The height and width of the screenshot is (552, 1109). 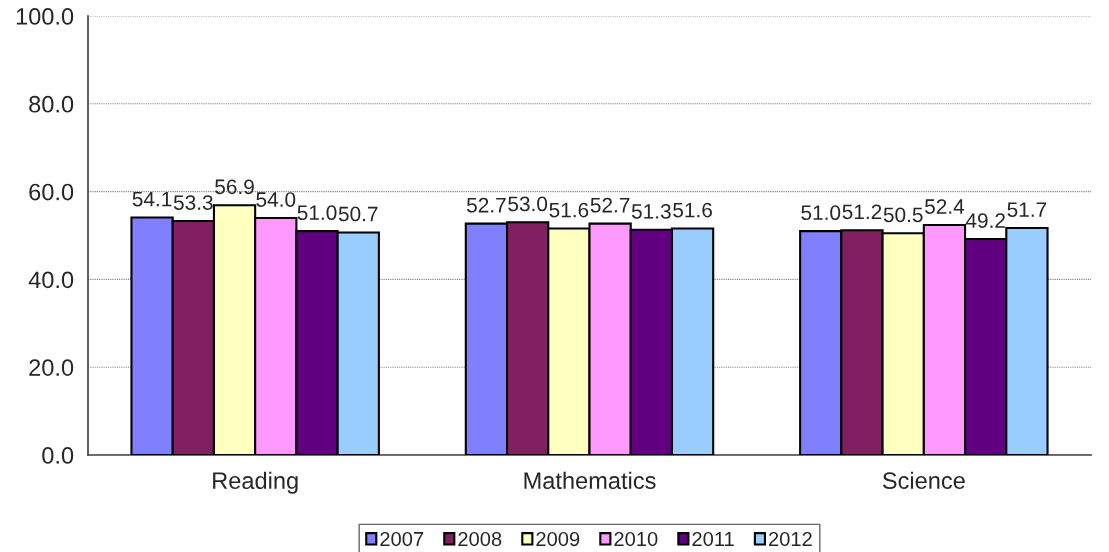 What do you see at coordinates (651, 211) in the screenshot?
I see `data-label: 51.3` at bounding box center [651, 211].